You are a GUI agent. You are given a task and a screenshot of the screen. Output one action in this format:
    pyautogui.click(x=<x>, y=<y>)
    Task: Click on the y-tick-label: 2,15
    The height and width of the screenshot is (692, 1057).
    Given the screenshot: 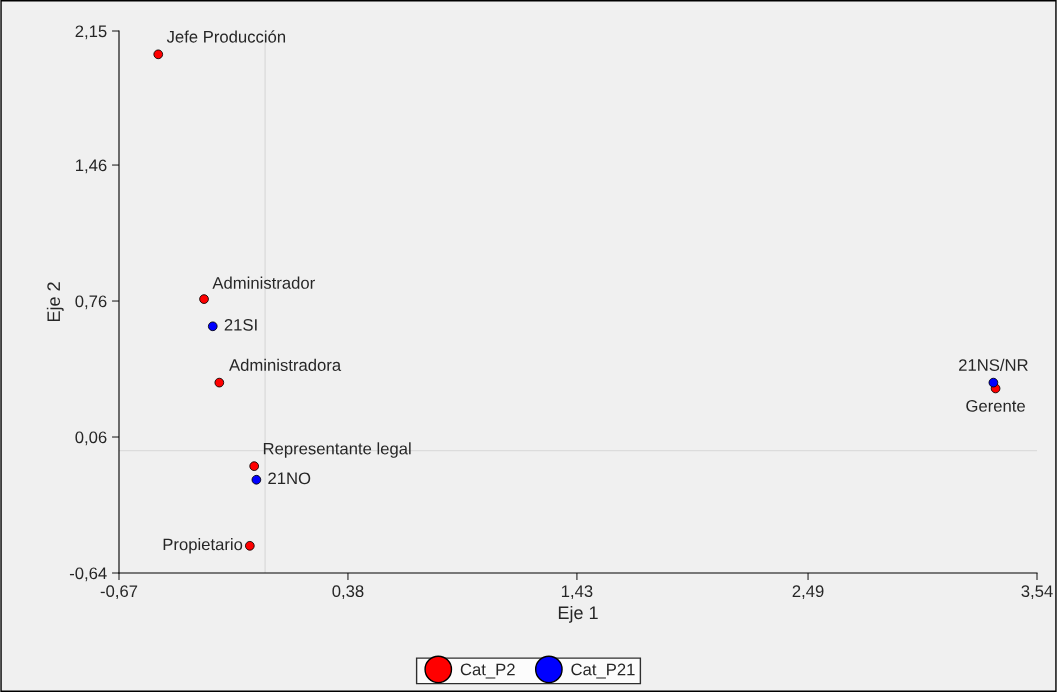 What is the action you would take?
    pyautogui.click(x=91, y=32)
    